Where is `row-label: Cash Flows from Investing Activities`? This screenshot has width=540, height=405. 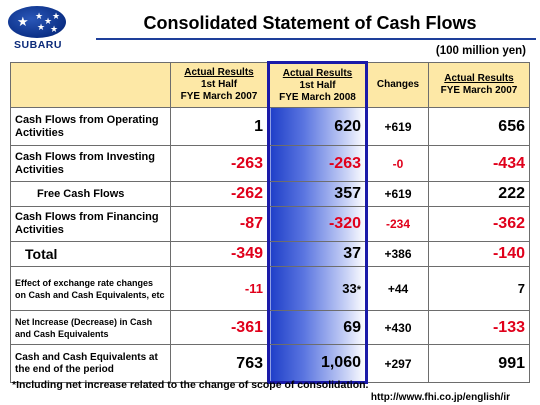 row-label: Cash Flows from Investing Activities is located at coordinates (90, 163).